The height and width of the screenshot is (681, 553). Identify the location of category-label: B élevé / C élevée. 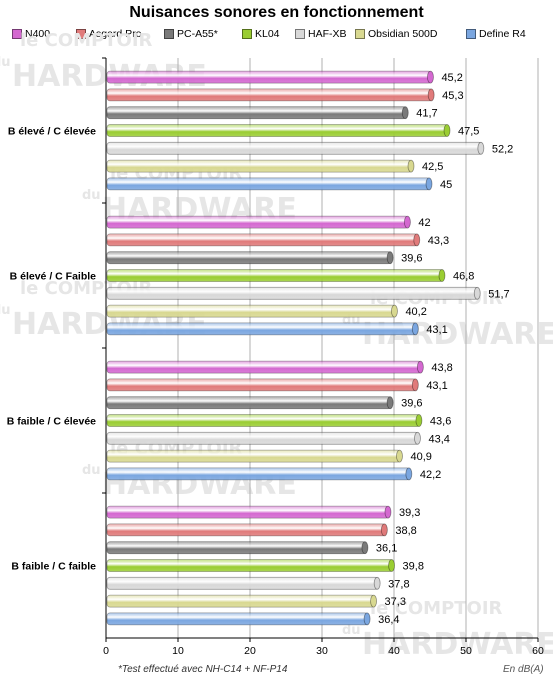
(52, 132).